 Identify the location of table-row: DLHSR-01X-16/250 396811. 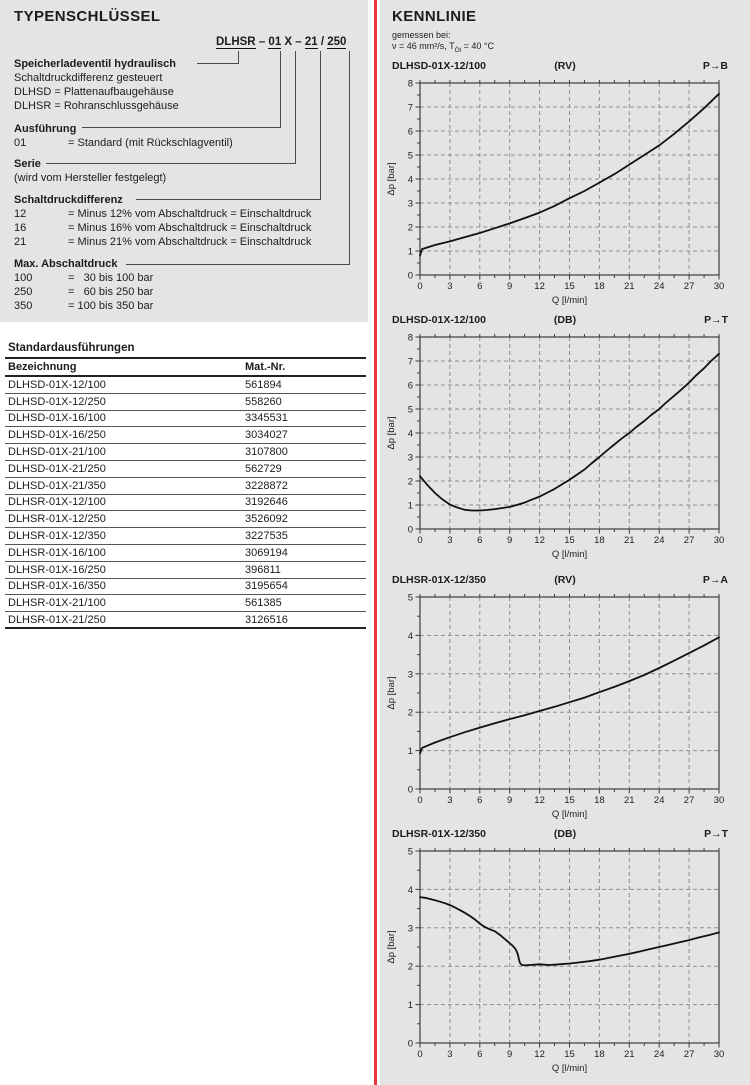
(185, 570).